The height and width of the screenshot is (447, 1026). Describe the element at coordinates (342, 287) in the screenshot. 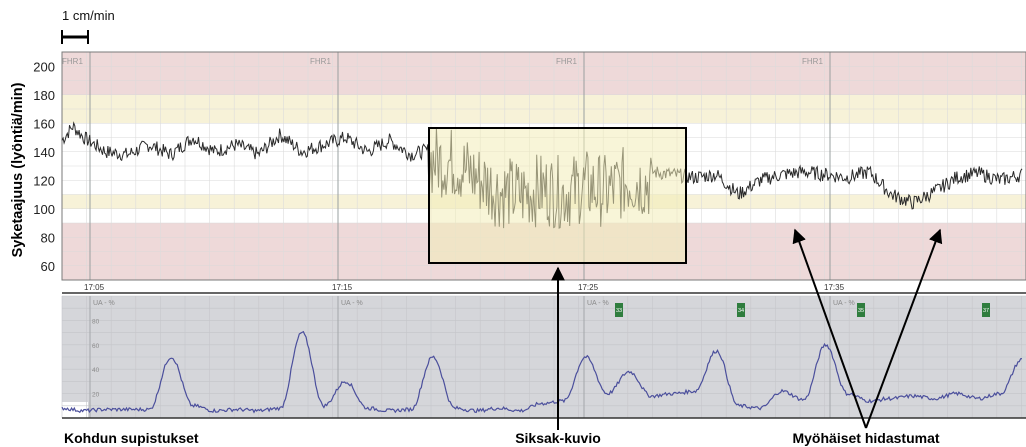

I see `time-label-1: 17:15` at that location.